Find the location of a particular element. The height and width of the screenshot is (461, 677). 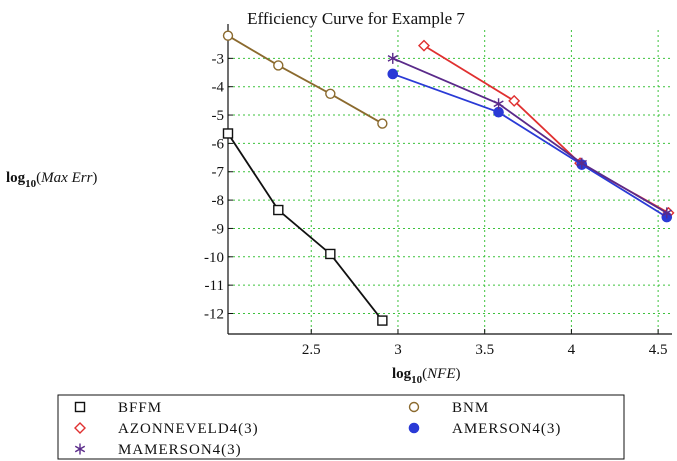

axis-label-text: log10(Max Err) is located at coordinates (51, 180).